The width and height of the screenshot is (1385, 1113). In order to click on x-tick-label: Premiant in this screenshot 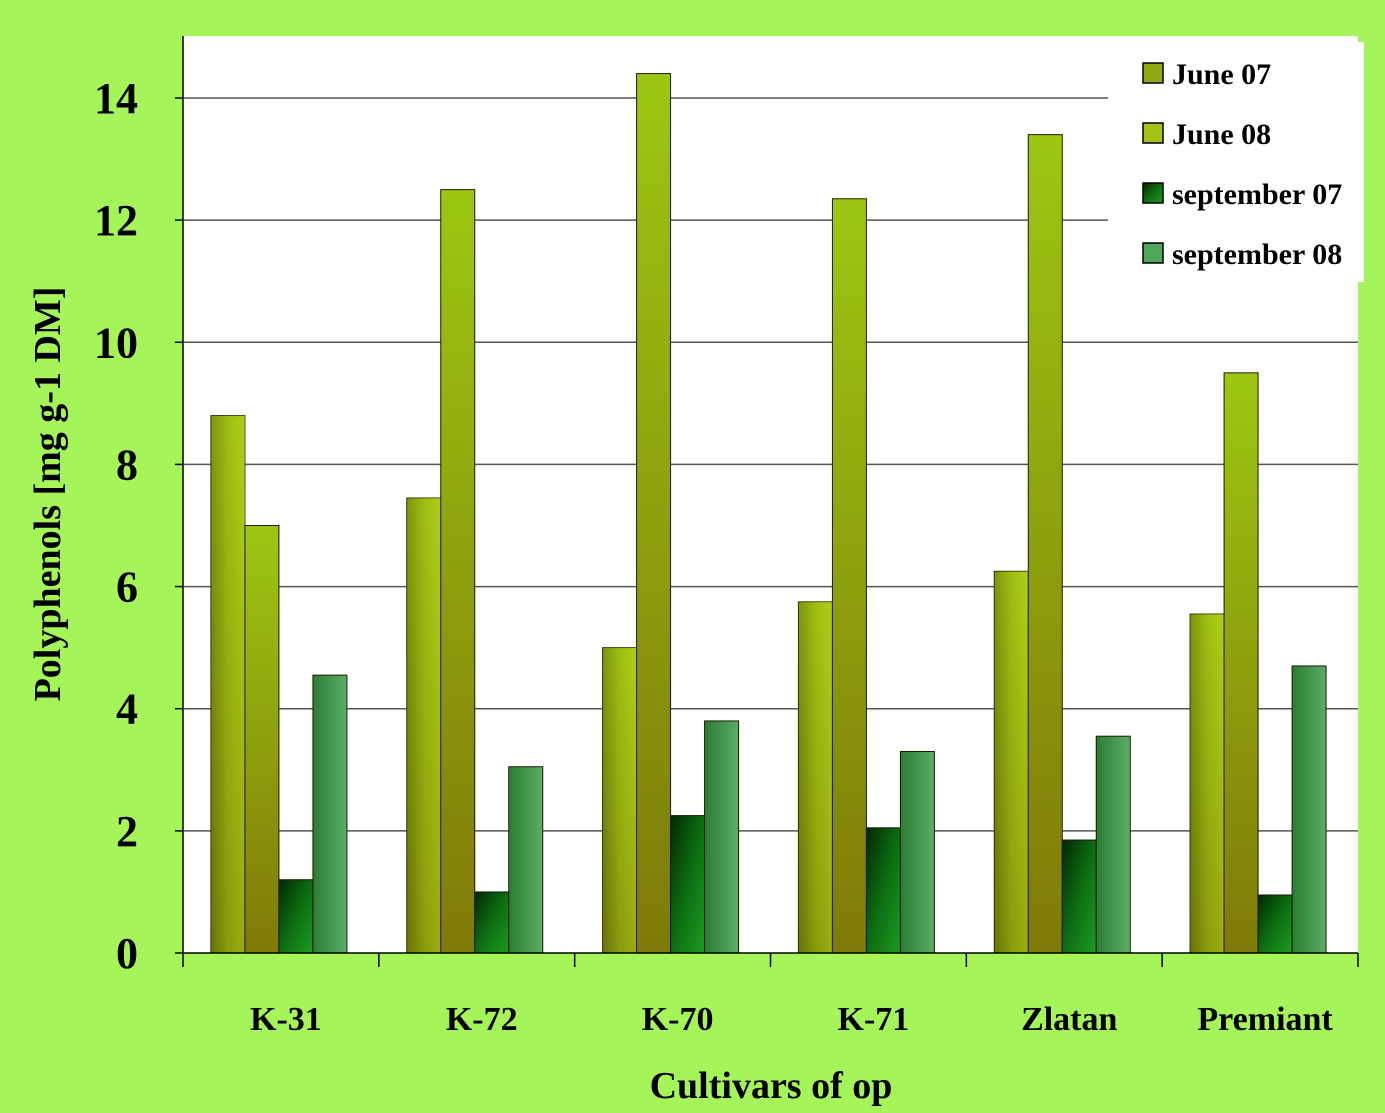, I will do `click(1265, 1019)`.